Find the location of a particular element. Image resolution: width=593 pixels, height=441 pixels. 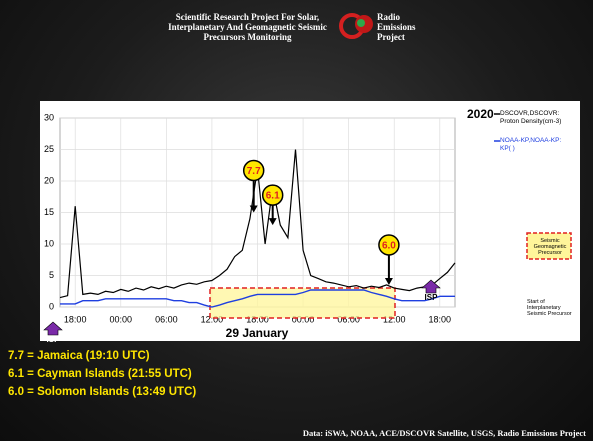

y-tick-label: 15 is located at coordinates (49, 212).